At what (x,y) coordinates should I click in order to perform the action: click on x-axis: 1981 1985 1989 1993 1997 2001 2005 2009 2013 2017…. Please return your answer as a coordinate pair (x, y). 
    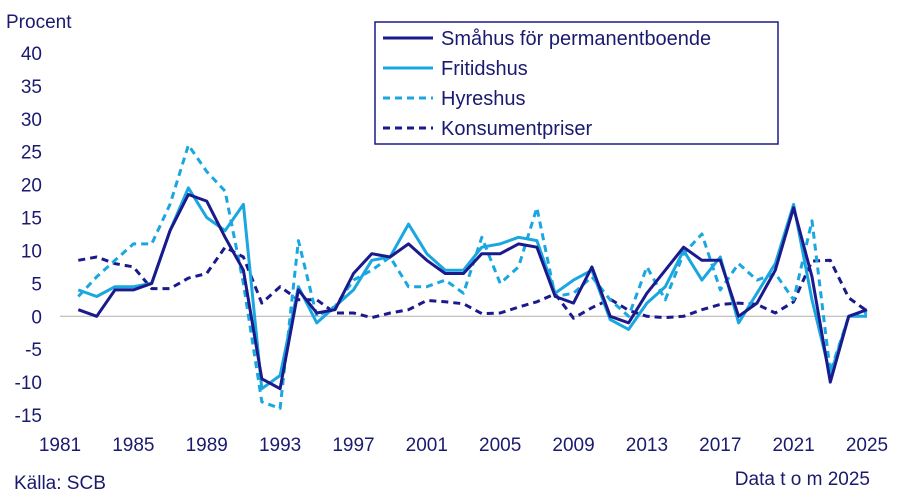
    Looking at the image, I should click on (463, 445).